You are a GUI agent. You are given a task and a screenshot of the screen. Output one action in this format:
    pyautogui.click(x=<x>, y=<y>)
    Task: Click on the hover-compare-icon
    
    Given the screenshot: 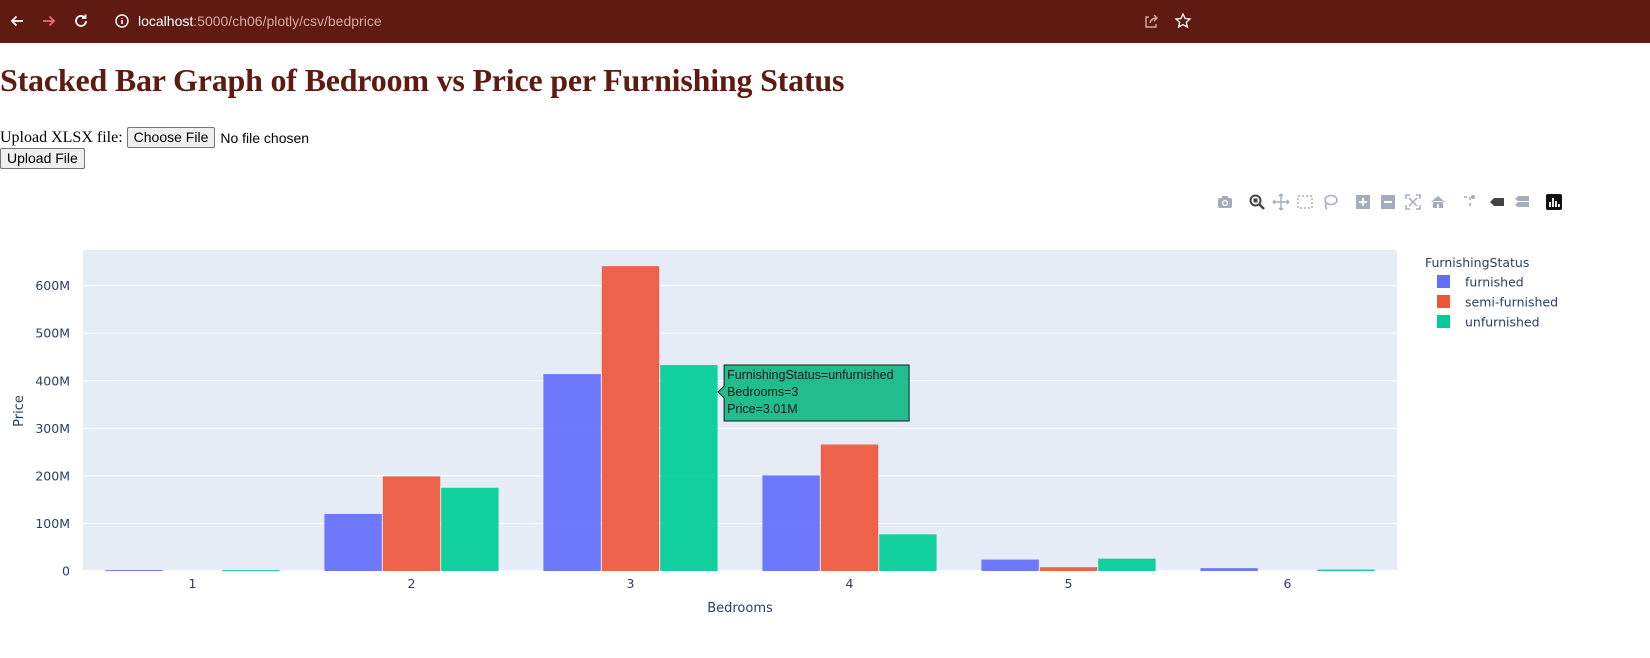 What is the action you would take?
    pyautogui.click(x=1523, y=203)
    